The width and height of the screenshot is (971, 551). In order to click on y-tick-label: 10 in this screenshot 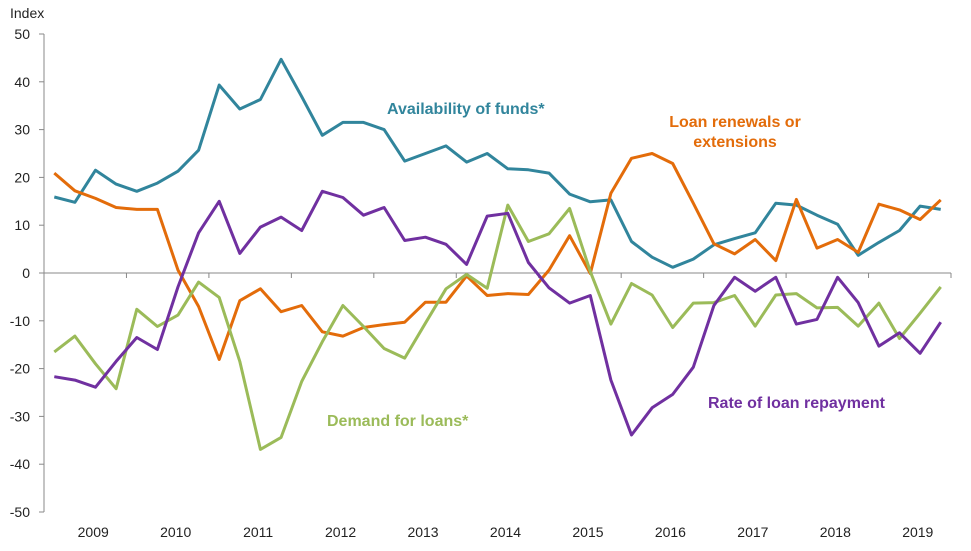, I will do `click(22, 225)`.